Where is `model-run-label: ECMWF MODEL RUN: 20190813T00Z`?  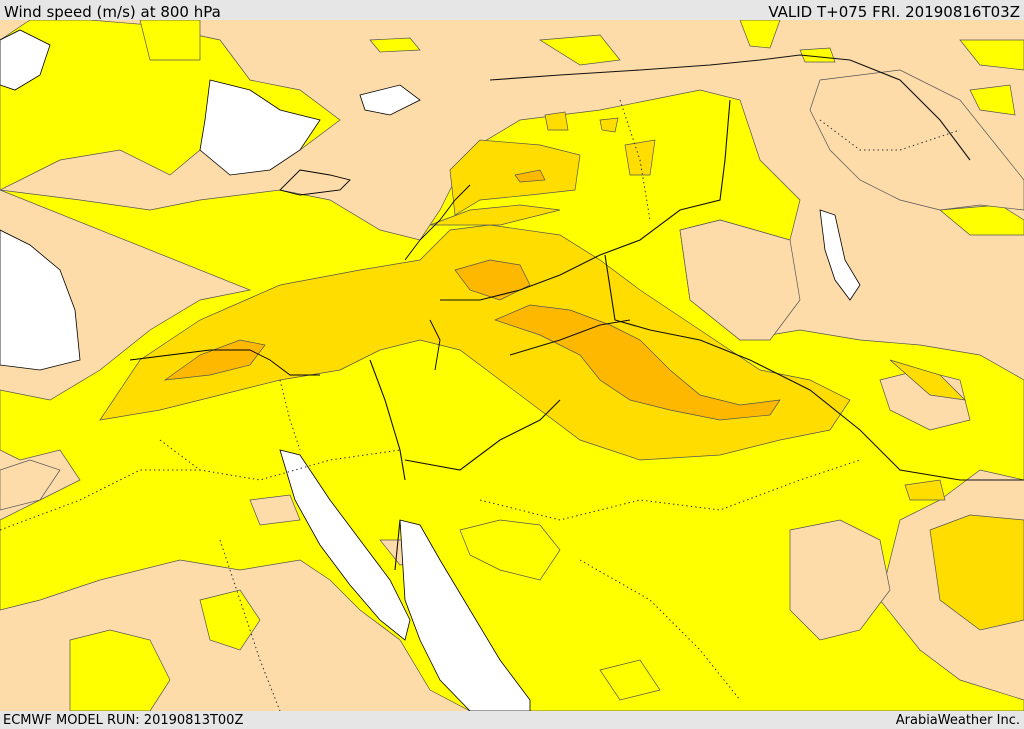
model-run-label: ECMWF MODEL RUN: 20190813T00Z is located at coordinates (123, 720).